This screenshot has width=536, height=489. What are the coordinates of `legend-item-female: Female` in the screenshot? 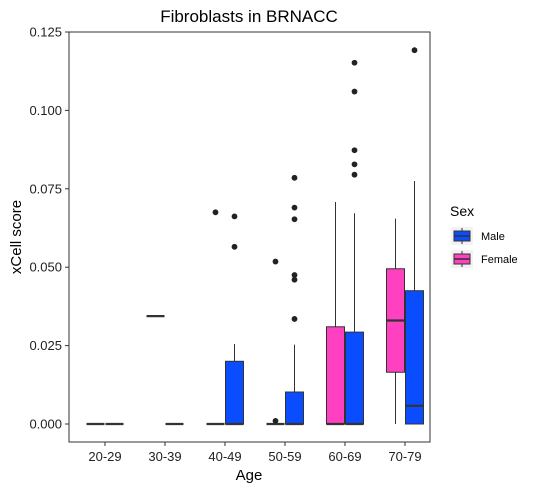 It's located at (484, 259).